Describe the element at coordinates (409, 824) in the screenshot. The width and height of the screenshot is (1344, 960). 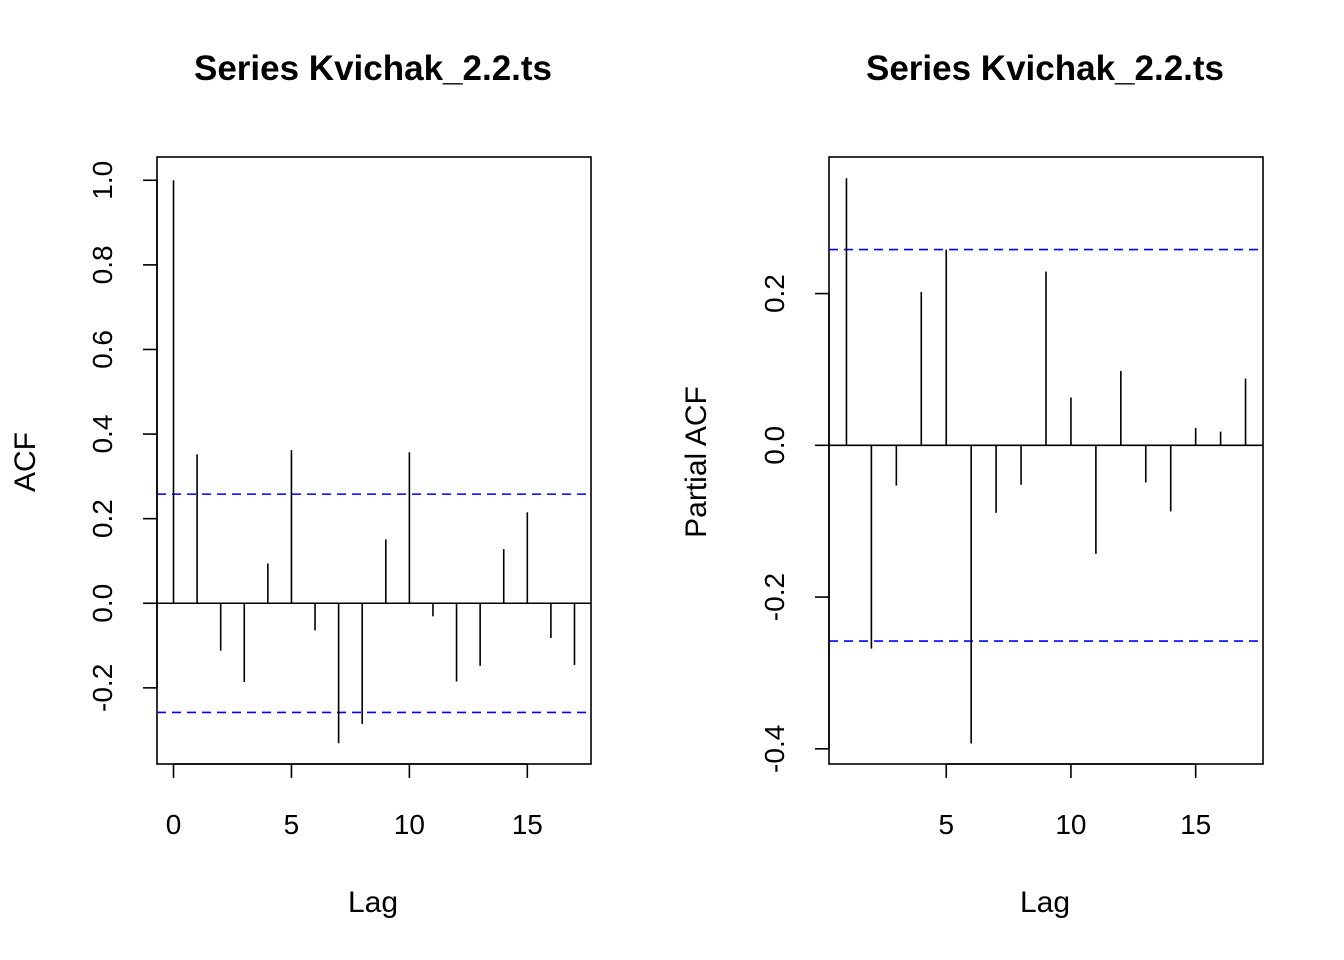
I see `acf-x-tick-label: 10` at that location.